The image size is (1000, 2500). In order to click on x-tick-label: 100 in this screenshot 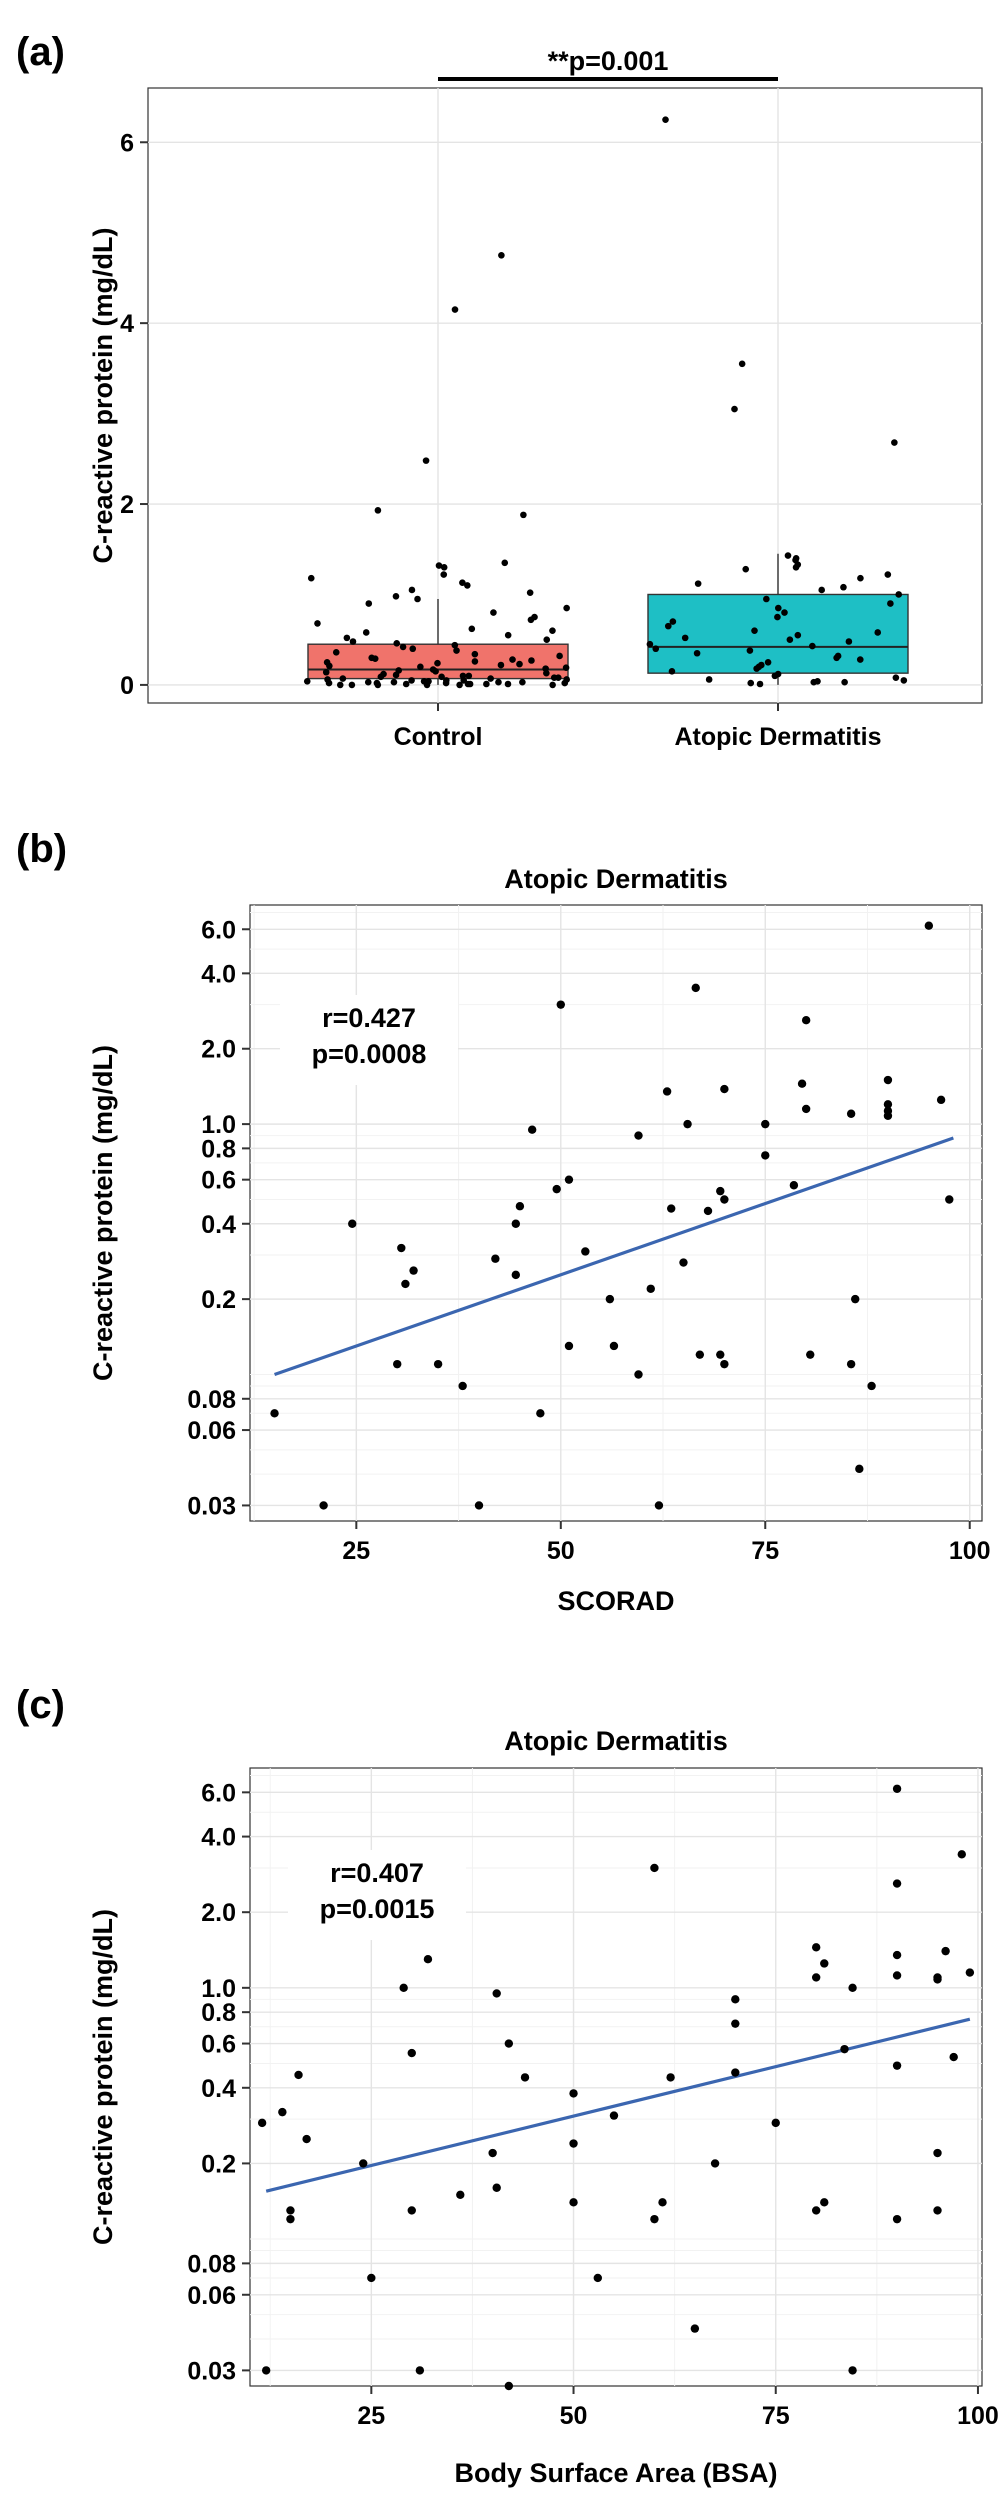, I will do `click(970, 1551)`.